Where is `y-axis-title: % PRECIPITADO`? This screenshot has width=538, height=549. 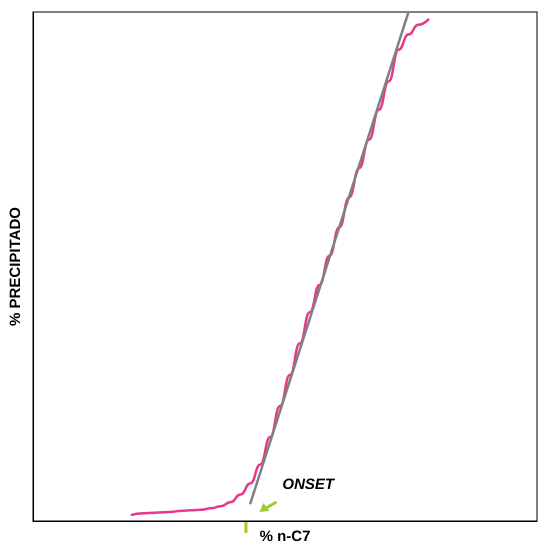
y-axis-title: % PRECIPITADO is located at coordinates (15, 266).